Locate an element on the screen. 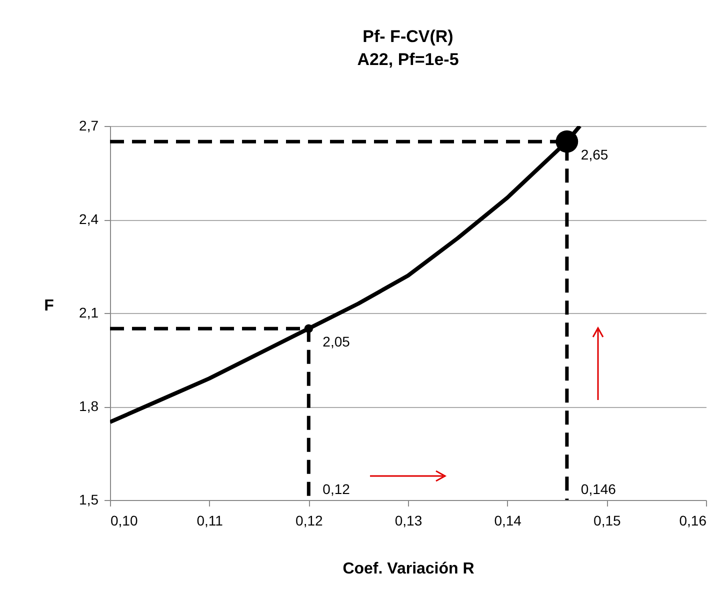 This screenshot has width=724, height=609. data-label: 2,65 is located at coordinates (594, 154).